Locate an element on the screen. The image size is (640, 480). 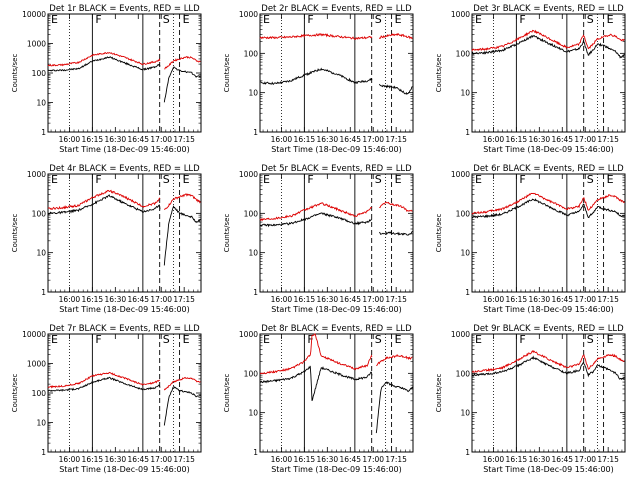
panel-title: Det 4r BLACK = Events, RED = LLD is located at coordinates (124, 169).